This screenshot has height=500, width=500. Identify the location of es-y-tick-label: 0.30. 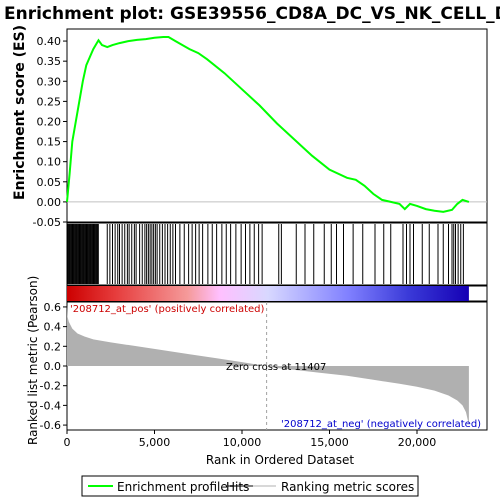
(49, 81).